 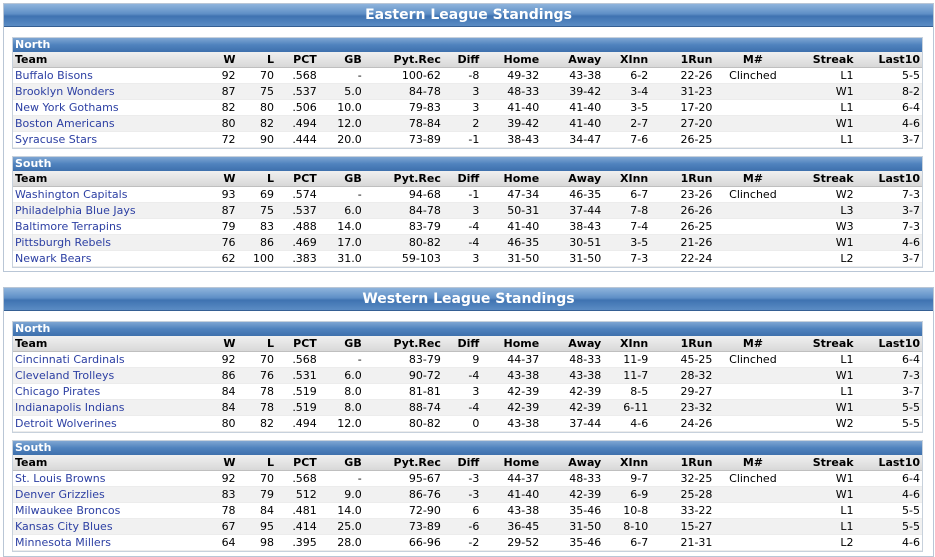 I want to click on team-link: Baltimore Terrapins, so click(x=68, y=226).